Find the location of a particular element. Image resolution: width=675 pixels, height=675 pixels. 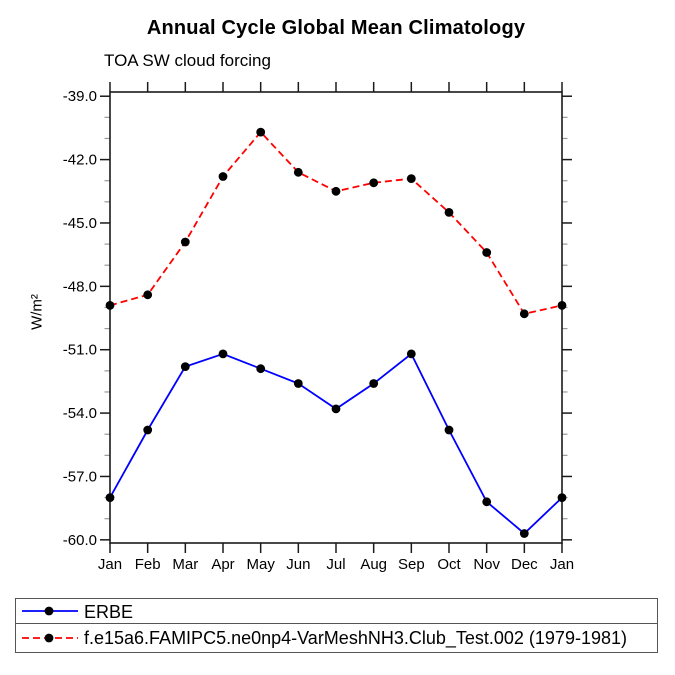

x-tick-label: Mar is located at coordinates (185, 564).